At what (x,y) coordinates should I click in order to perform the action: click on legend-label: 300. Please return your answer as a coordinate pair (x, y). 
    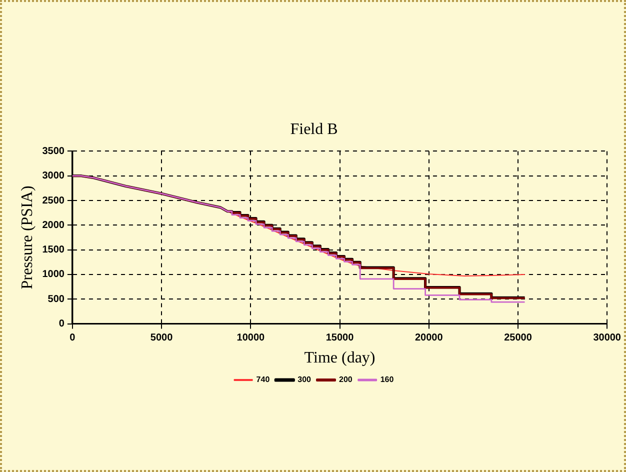
    Looking at the image, I should click on (305, 379).